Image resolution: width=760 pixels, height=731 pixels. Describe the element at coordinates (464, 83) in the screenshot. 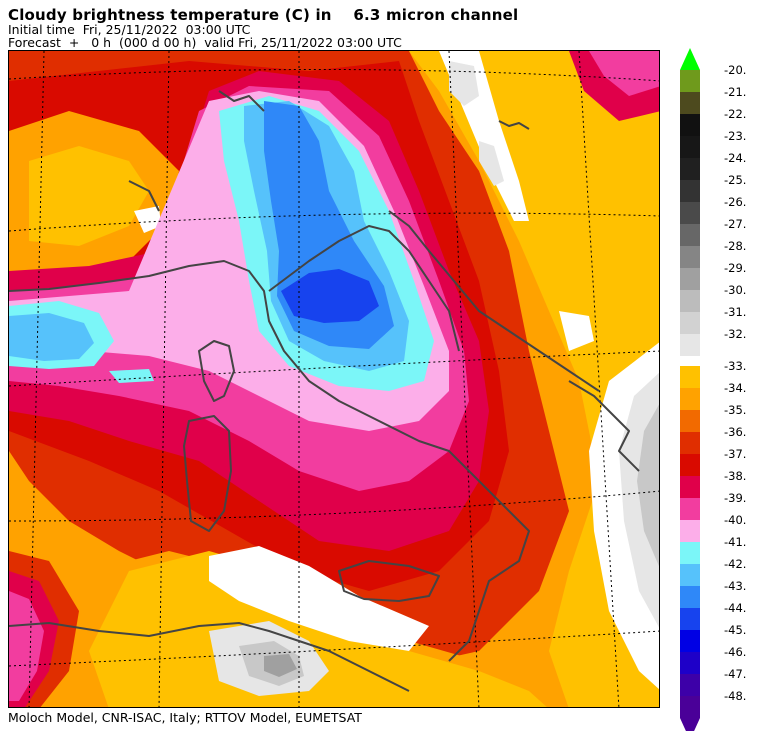

I see `field-band-gray-east` at that location.